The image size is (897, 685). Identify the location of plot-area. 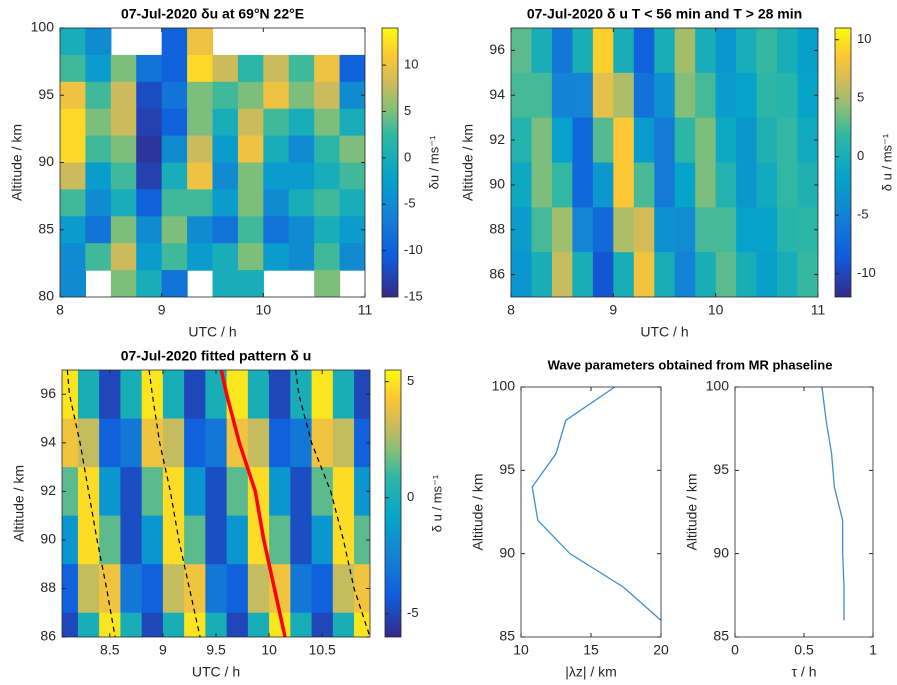
(591, 512).